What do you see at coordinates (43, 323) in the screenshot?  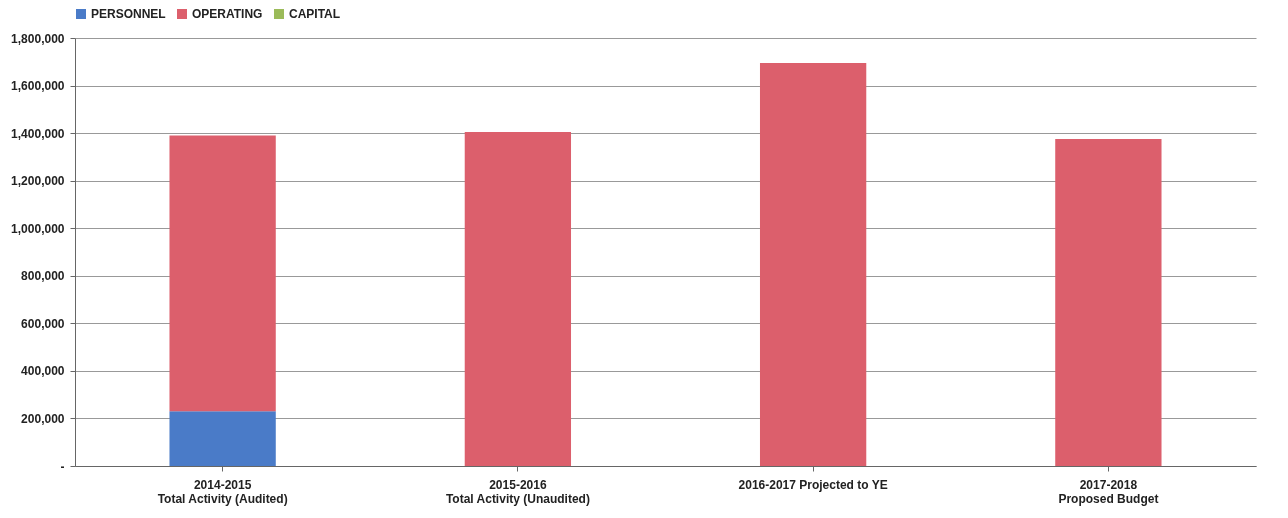 I see `y-tick-label: 600,000` at bounding box center [43, 323].